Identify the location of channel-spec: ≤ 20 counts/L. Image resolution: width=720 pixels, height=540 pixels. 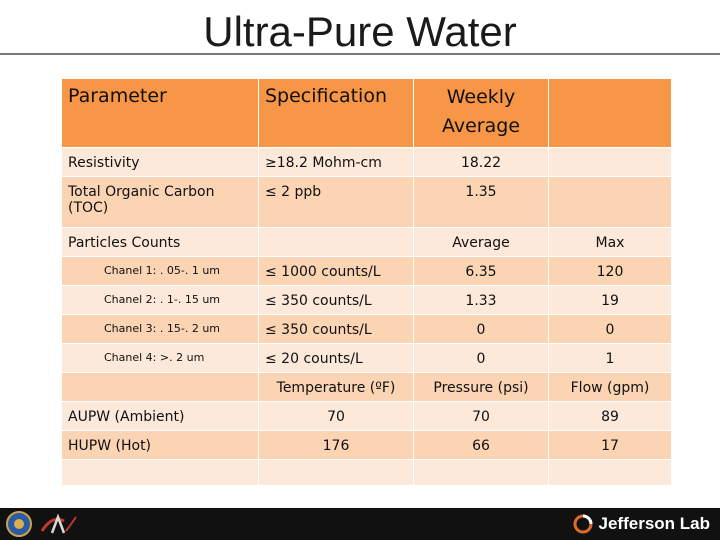
(336, 358).